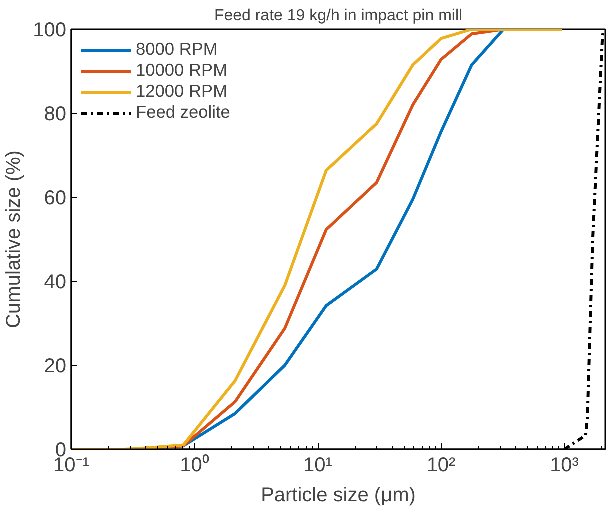 This screenshot has width=613, height=509. I want to click on y-tick-label: 80, so click(55, 115).